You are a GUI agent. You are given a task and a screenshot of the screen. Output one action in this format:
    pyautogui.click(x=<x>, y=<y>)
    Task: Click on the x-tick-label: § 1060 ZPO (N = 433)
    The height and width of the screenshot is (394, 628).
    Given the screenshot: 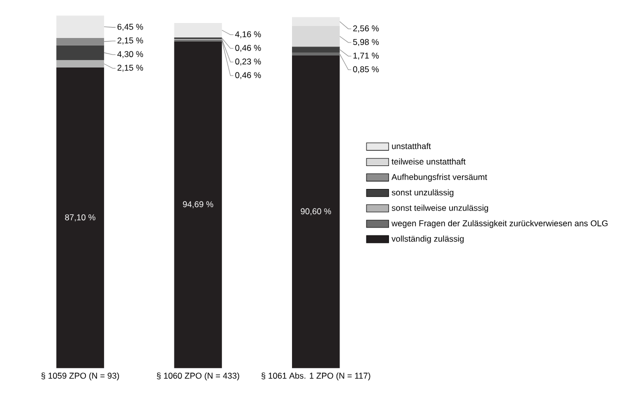 What is the action you would take?
    pyautogui.click(x=198, y=376)
    